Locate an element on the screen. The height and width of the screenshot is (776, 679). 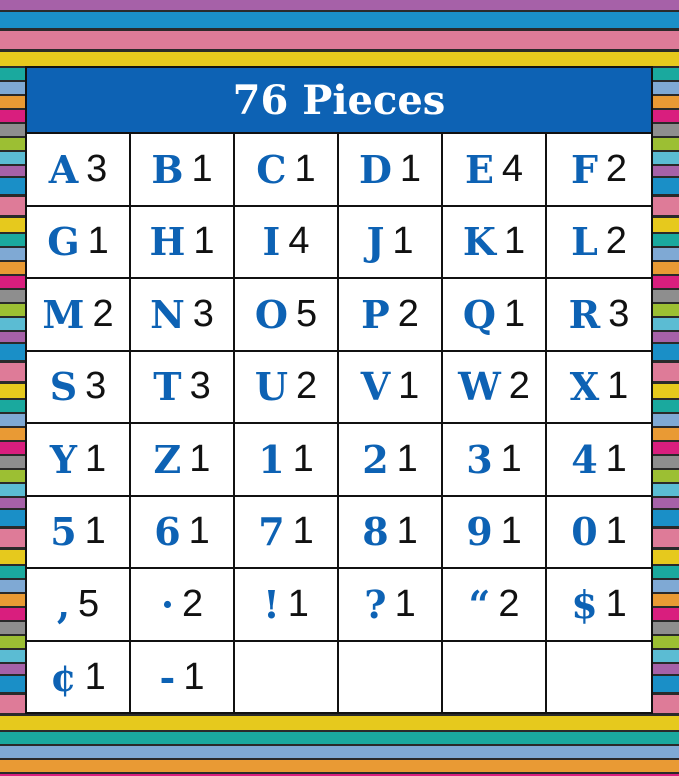
piece-character: 9 is located at coordinates (479, 532).